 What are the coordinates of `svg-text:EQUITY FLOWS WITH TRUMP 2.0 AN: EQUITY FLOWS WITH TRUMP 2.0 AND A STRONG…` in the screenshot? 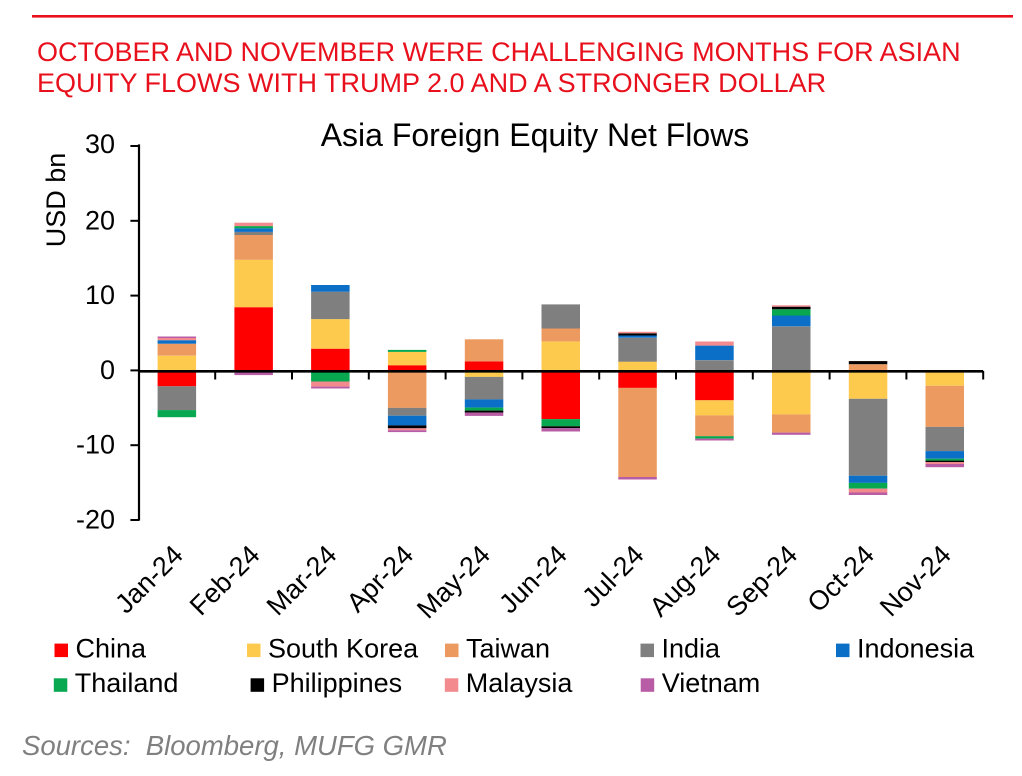 It's located at (431, 83).